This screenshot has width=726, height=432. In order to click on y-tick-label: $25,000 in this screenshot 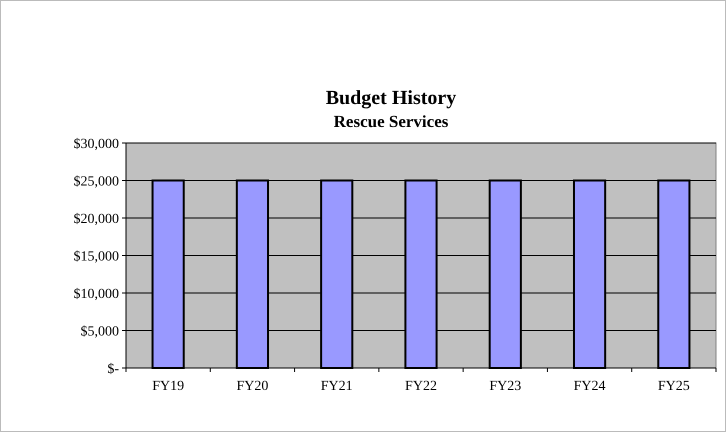, I will do `click(96, 182)`.